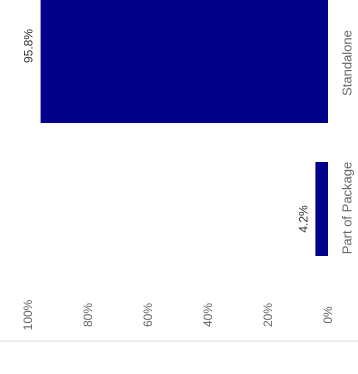 Image resolution: width=358 pixels, height=374 pixels. Describe the element at coordinates (303, 219) in the screenshot. I see `data-label-1: 4.2%` at that location.